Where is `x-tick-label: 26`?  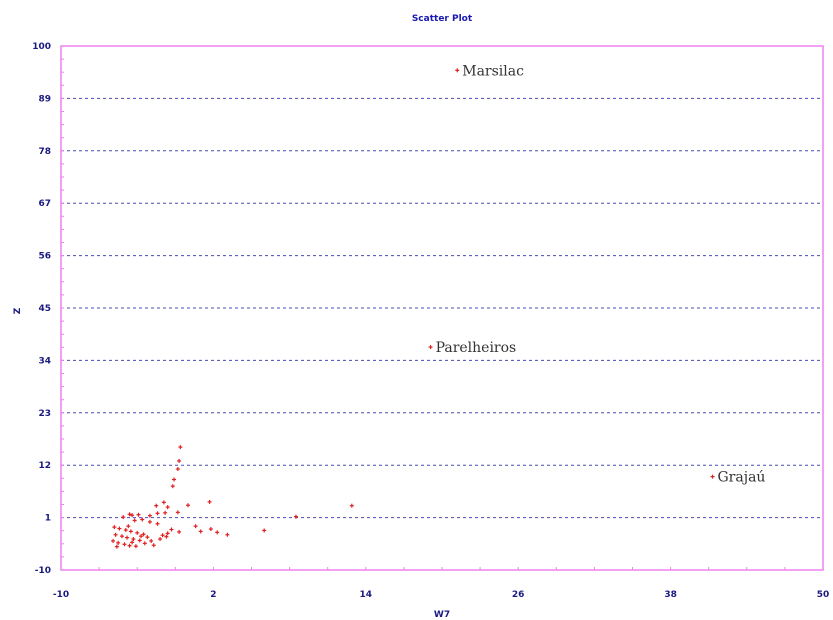 x-tick-label: 26 is located at coordinates (518, 595).